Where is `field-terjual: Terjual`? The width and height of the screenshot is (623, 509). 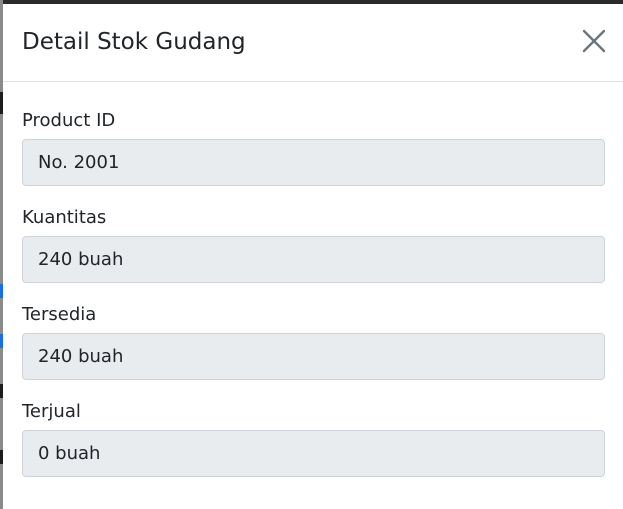
field-terjual: Terjual is located at coordinates (313, 438).